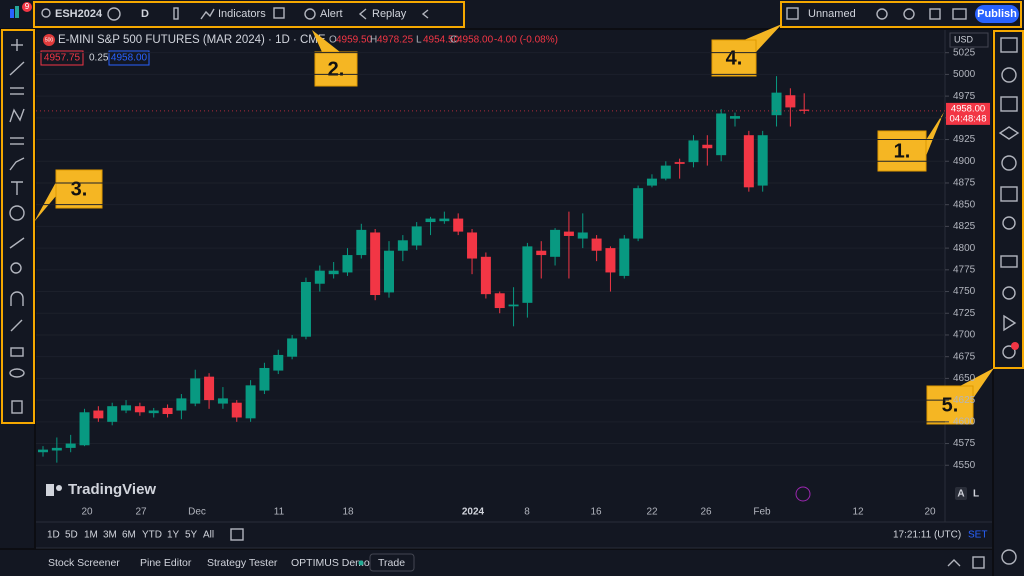 Image resolution: width=1024 pixels, height=576 pixels. Describe the element at coordinates (935, 14) in the screenshot. I see `fullscreen` at that location.